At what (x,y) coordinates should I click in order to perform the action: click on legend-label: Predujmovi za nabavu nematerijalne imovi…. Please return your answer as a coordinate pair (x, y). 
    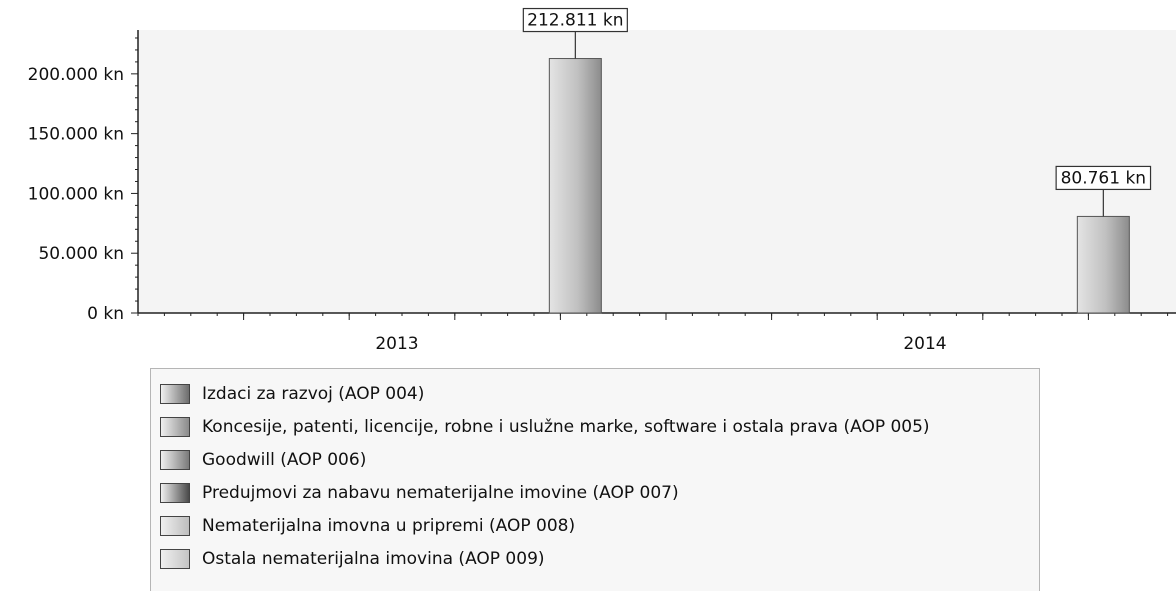
    Looking at the image, I should click on (440, 492).